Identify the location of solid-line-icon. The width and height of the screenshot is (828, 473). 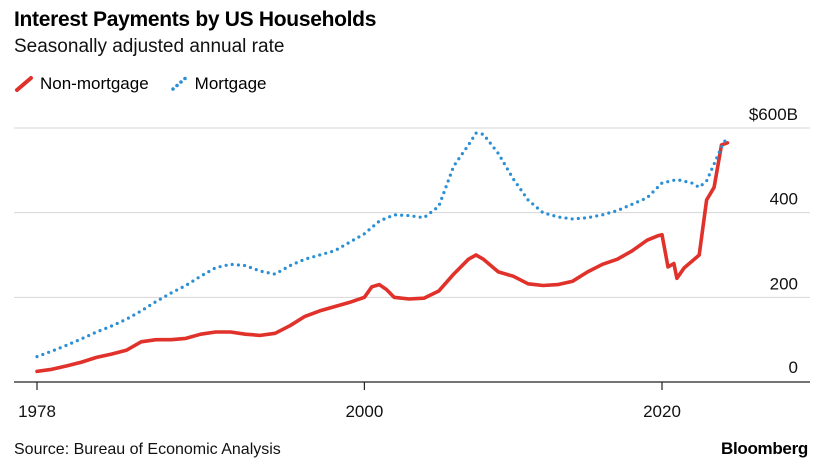
(24, 84).